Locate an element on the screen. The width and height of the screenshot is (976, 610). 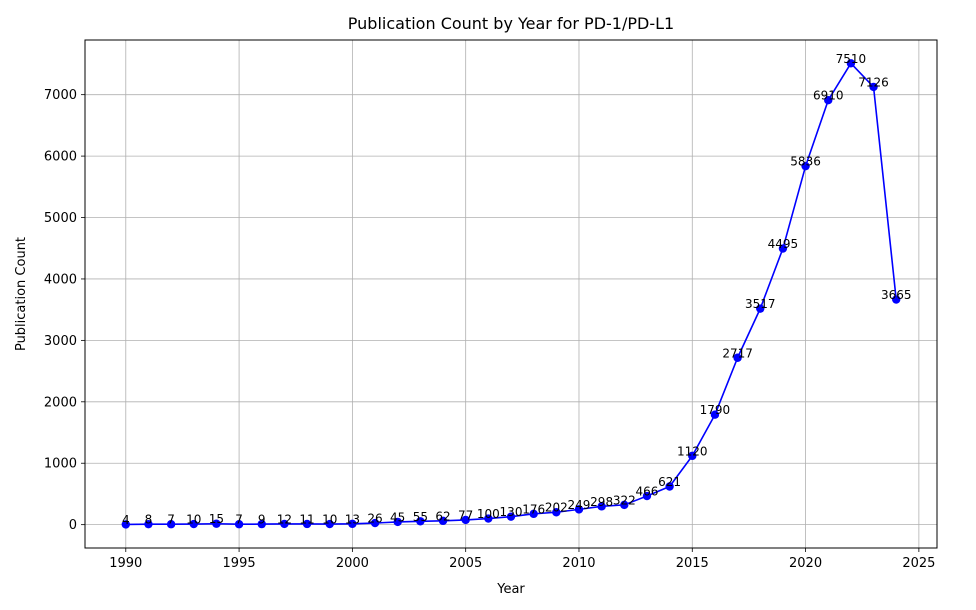
data-label: 13 is located at coordinates (352, 519).